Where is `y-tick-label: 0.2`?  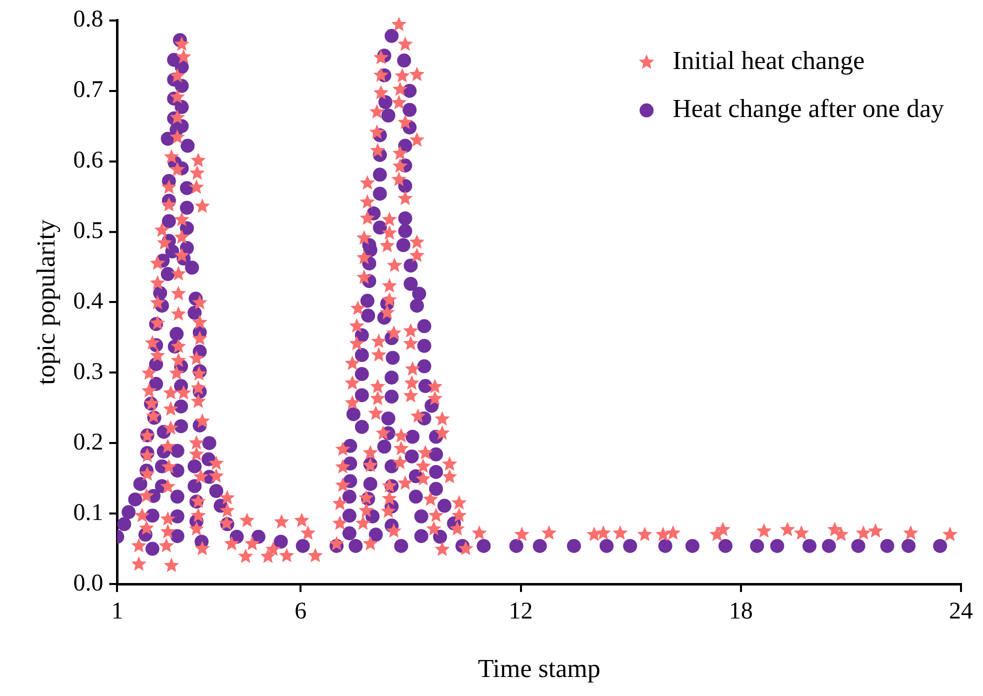
y-tick-label: 0.2 is located at coordinates (88, 442).